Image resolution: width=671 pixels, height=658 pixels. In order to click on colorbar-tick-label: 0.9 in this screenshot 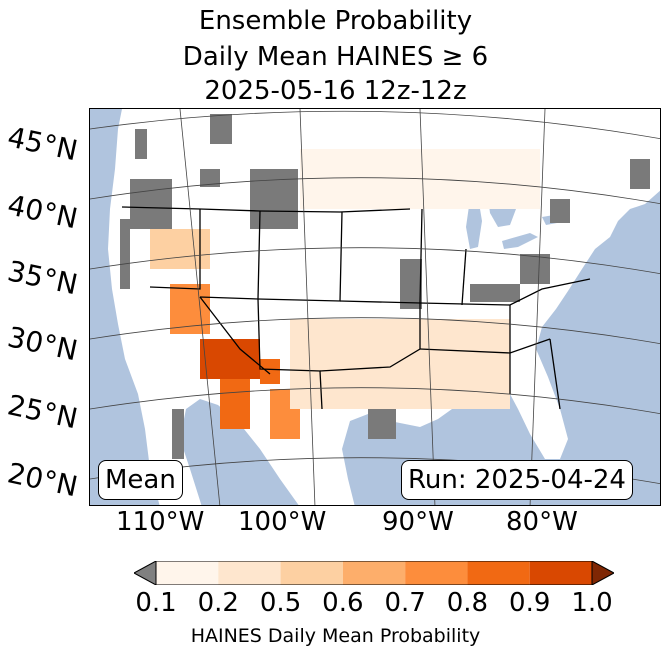, I will do `click(530, 603)`.